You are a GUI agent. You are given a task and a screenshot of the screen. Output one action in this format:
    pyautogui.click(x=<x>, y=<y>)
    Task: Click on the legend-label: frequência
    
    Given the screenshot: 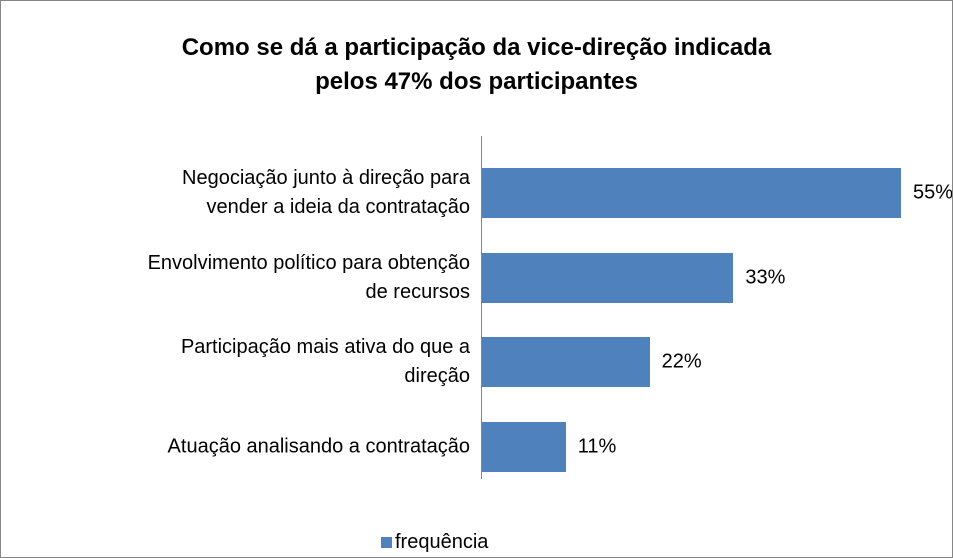 What is the action you would take?
    pyautogui.click(x=442, y=542)
    